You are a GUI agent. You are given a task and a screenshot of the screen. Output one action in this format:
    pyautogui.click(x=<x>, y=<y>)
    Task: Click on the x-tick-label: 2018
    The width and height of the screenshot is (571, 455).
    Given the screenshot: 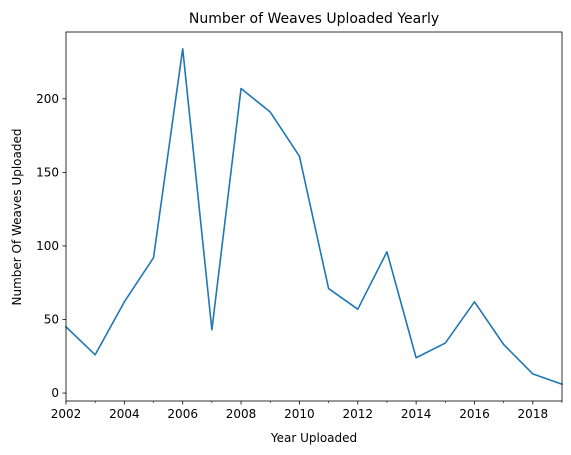 What is the action you would take?
    pyautogui.click(x=533, y=414)
    